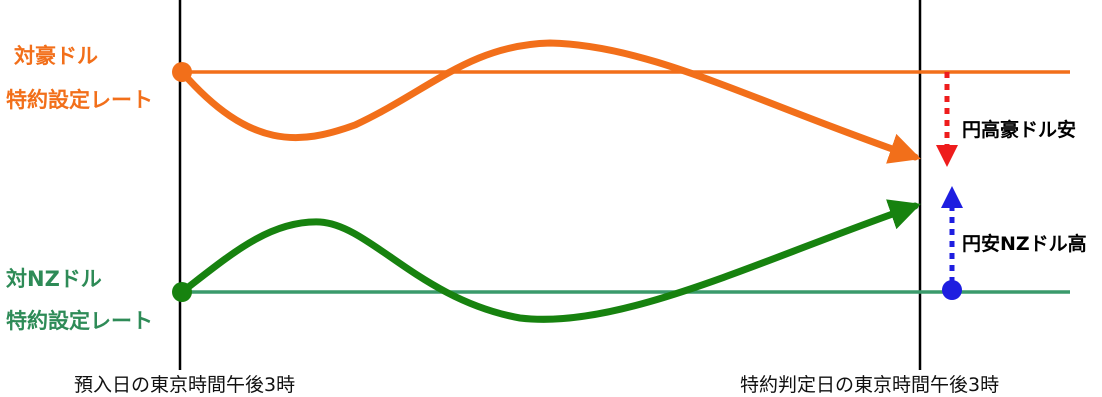 This screenshot has width=1102, height=397. Describe the element at coordinates (185, 385) in the screenshot. I see `start-date-label: 預入日の東京時間午後3時` at that location.